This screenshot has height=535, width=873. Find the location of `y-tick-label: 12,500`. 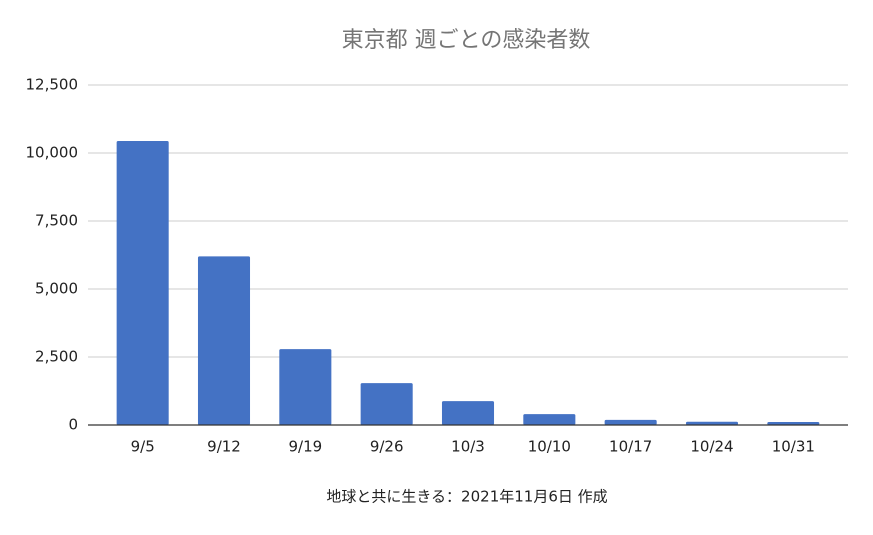

y-tick-label: 12,500 is located at coordinates (52, 85).